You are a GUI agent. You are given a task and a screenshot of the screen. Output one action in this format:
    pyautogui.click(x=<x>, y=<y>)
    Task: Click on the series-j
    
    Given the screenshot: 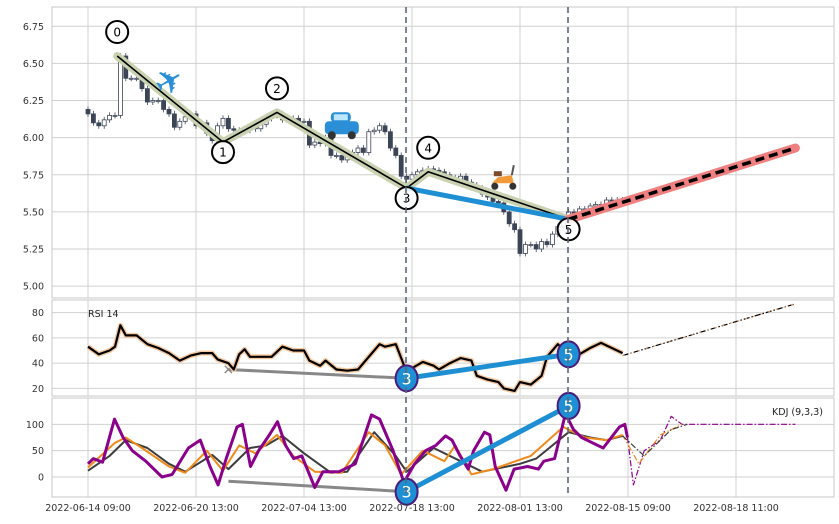 What is the action you would take?
    pyautogui.click(x=357, y=452)
    